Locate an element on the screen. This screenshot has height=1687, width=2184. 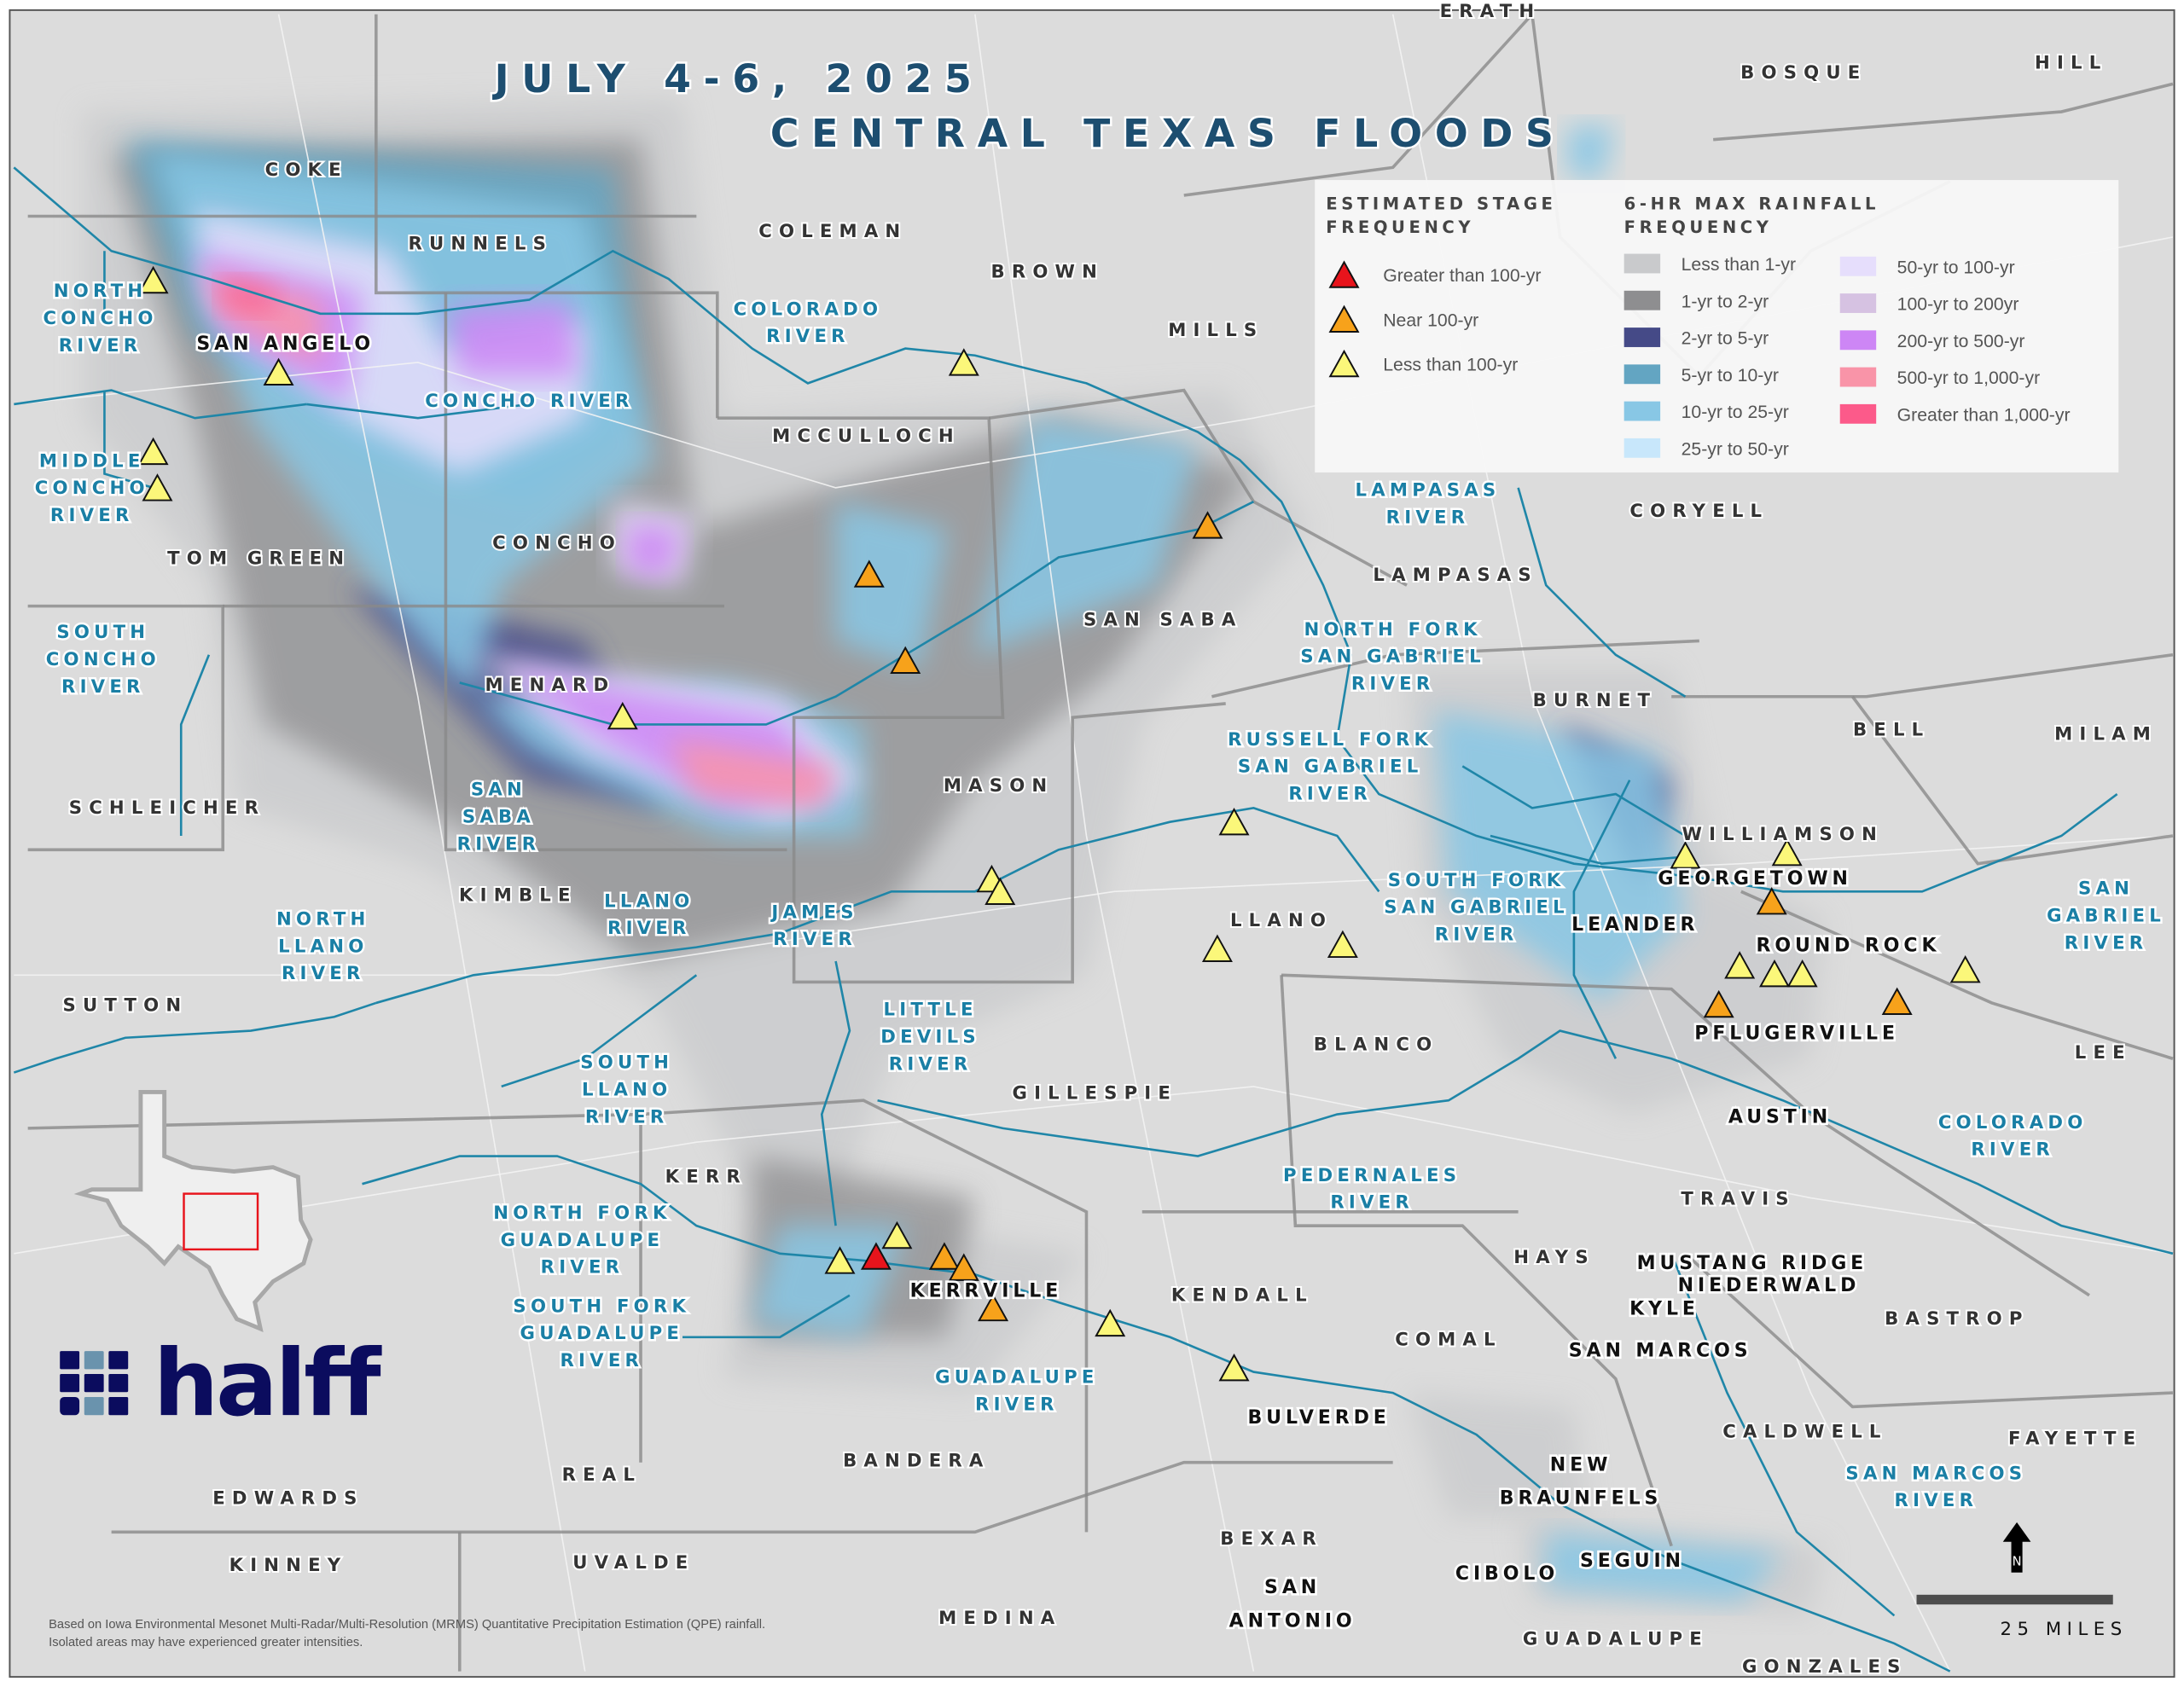
county-label: LEE is located at coordinates (2104, 1053).